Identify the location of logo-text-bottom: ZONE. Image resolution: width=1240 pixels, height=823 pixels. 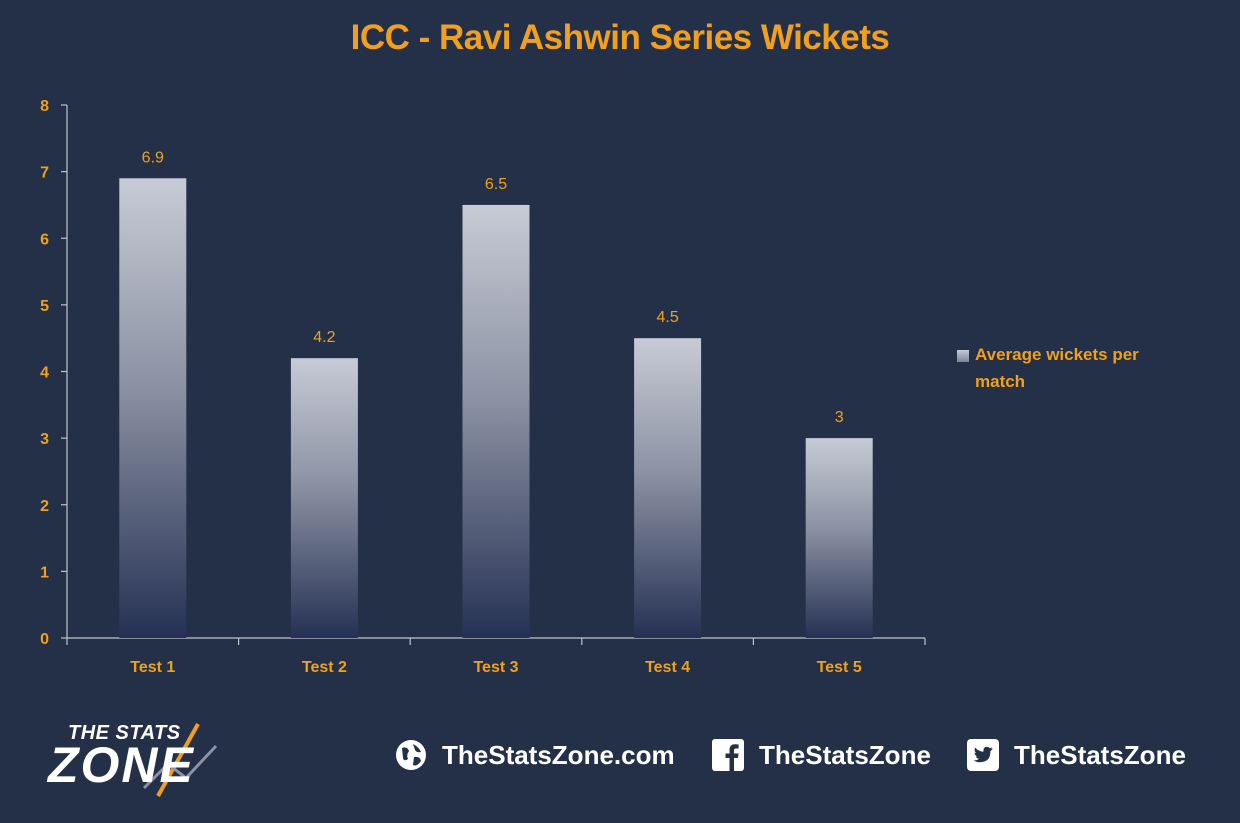
(121, 765).